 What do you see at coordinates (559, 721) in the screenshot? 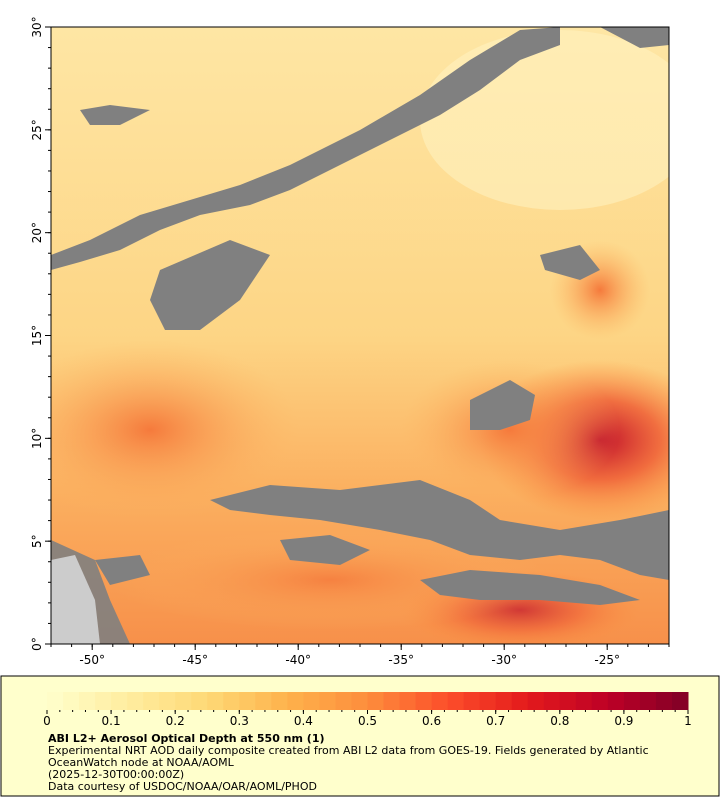
I see `colorbar-tick-label: 0.8` at bounding box center [559, 721].